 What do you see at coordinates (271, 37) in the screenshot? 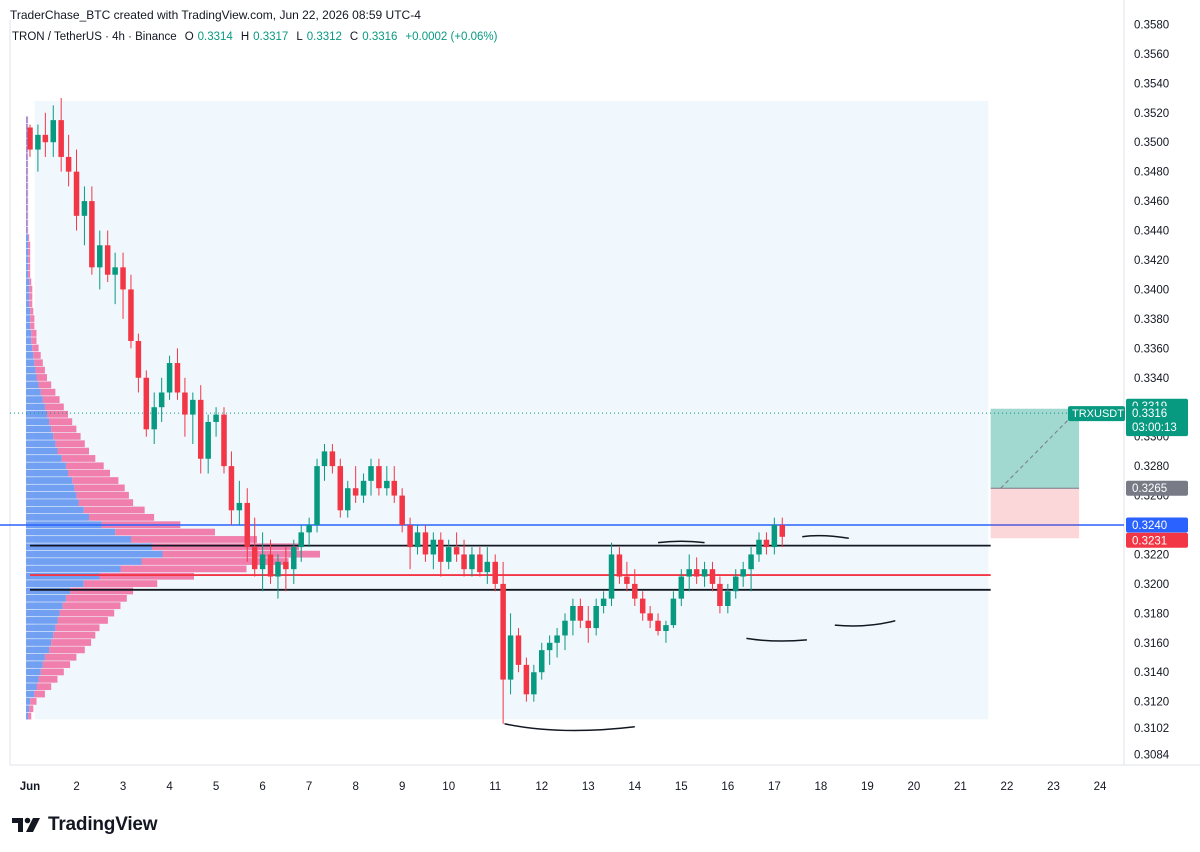
I see `high-value: 0.3317` at bounding box center [271, 37].